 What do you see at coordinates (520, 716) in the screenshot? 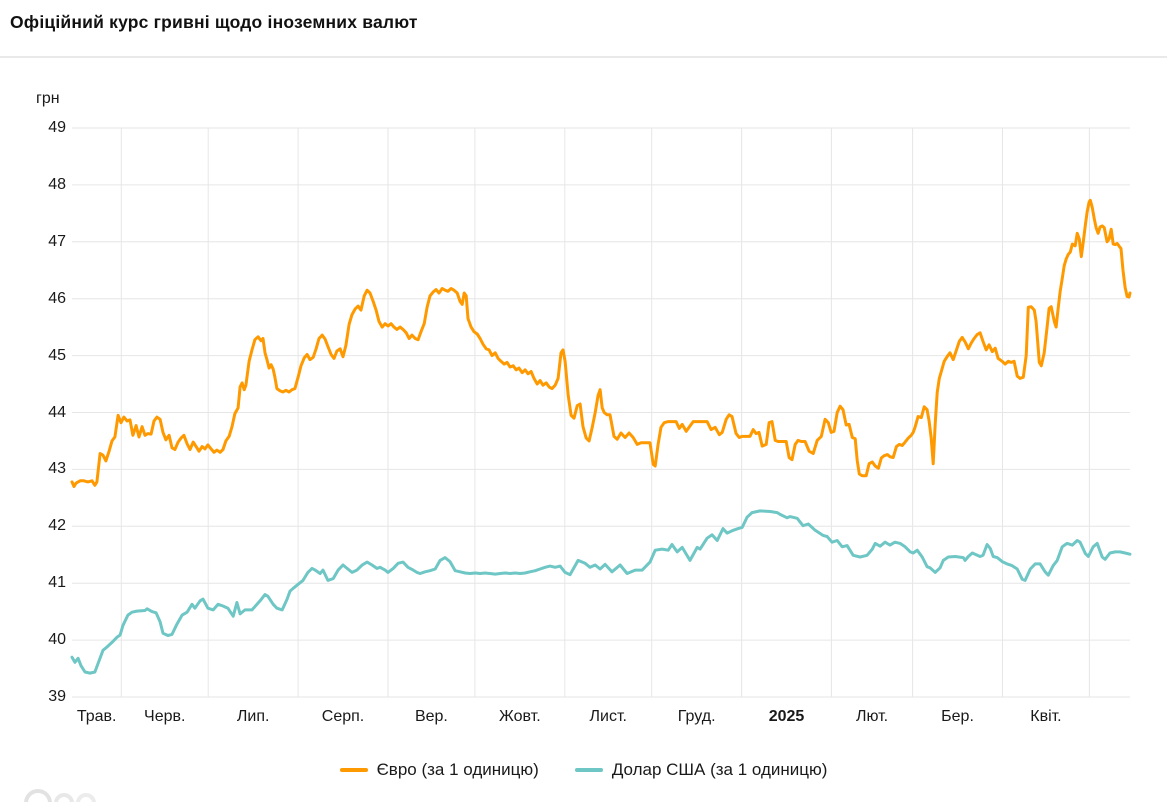
I see `x-axis-tick-label: Жовт.` at bounding box center [520, 716].